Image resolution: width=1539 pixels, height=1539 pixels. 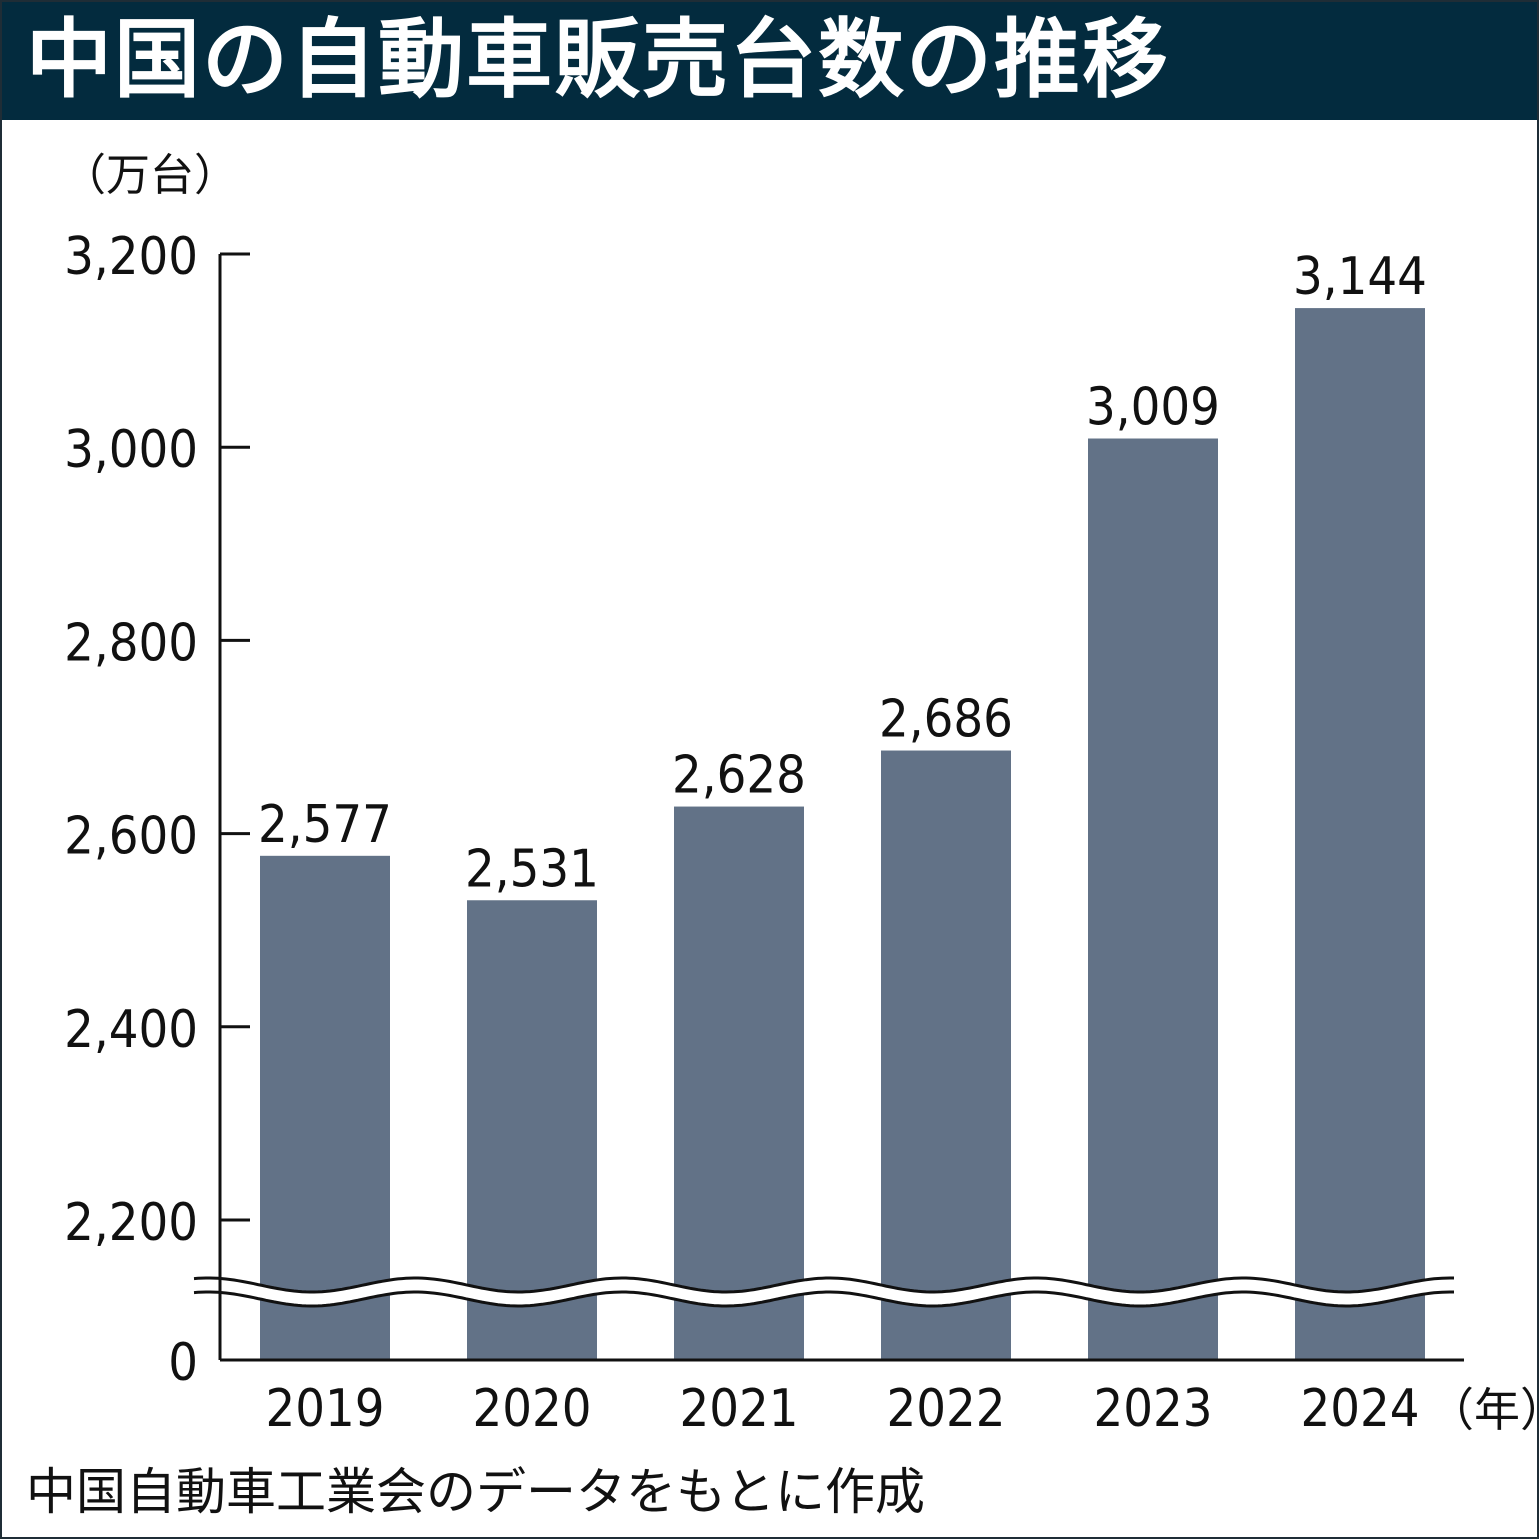 What do you see at coordinates (131, 837) in the screenshot?
I see `y-tick-label-2600: 2,600` at bounding box center [131, 837].